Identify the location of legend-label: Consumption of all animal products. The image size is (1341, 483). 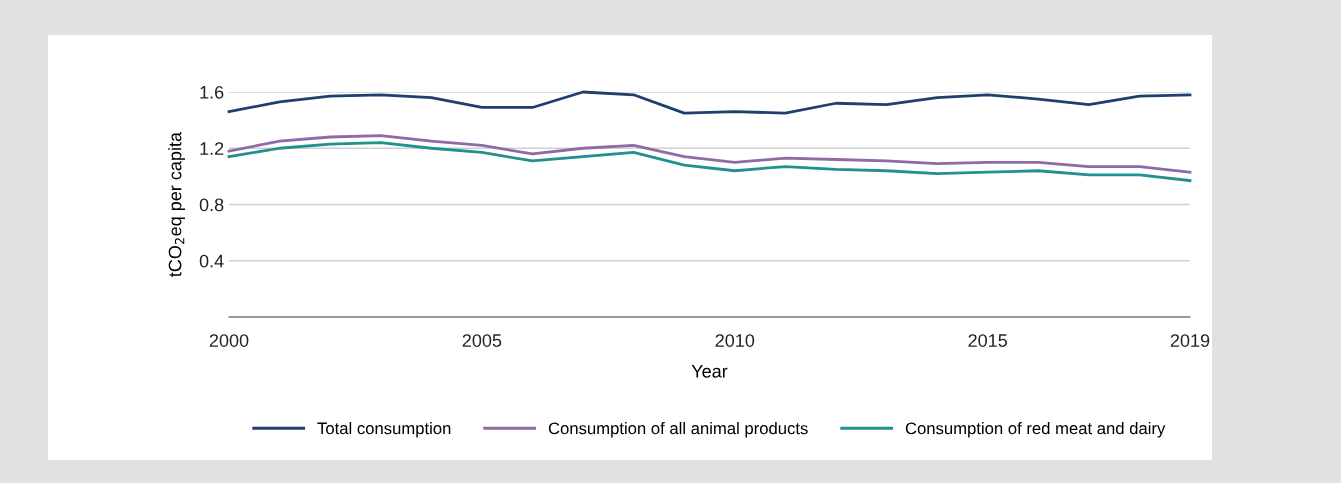
(678, 430).